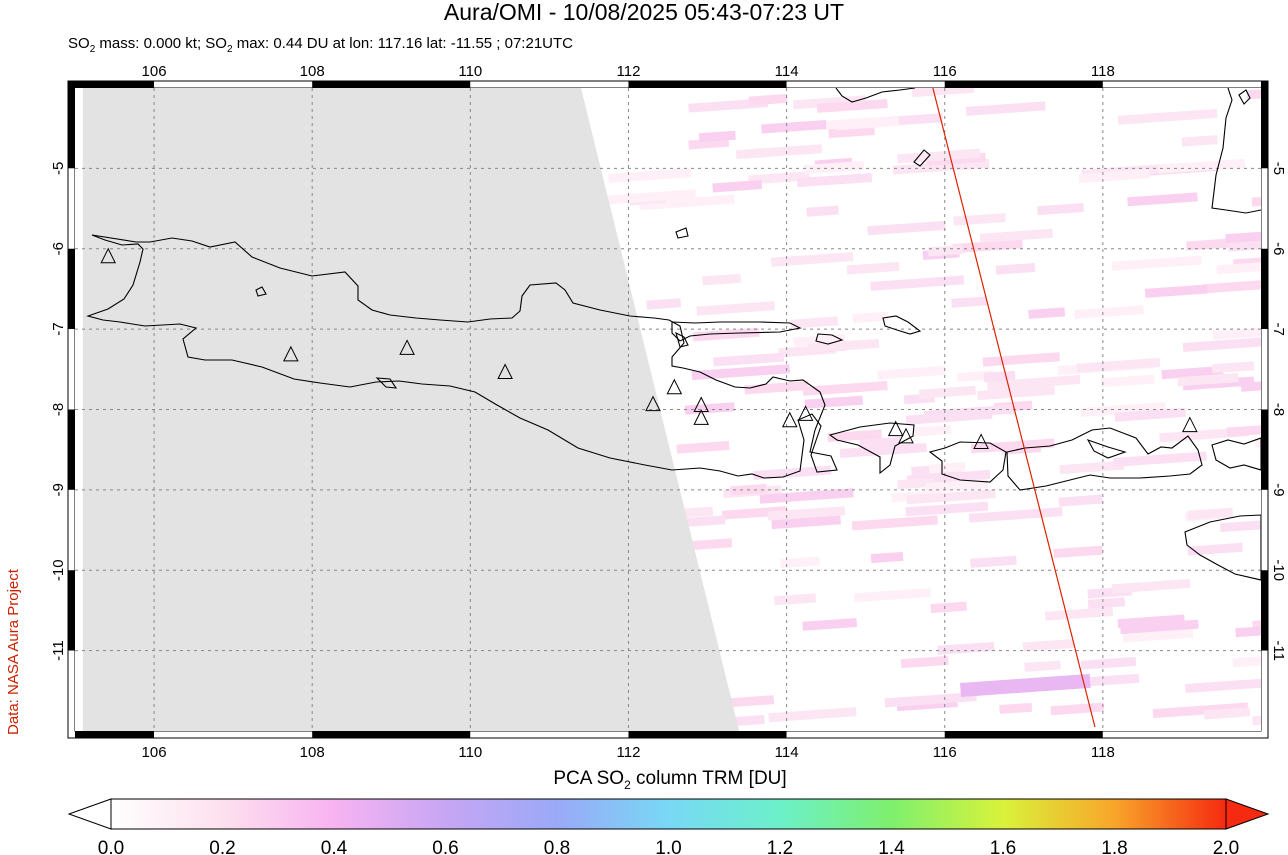  I want to click on lat-tick-label-right: -8, so click(1278, 409).